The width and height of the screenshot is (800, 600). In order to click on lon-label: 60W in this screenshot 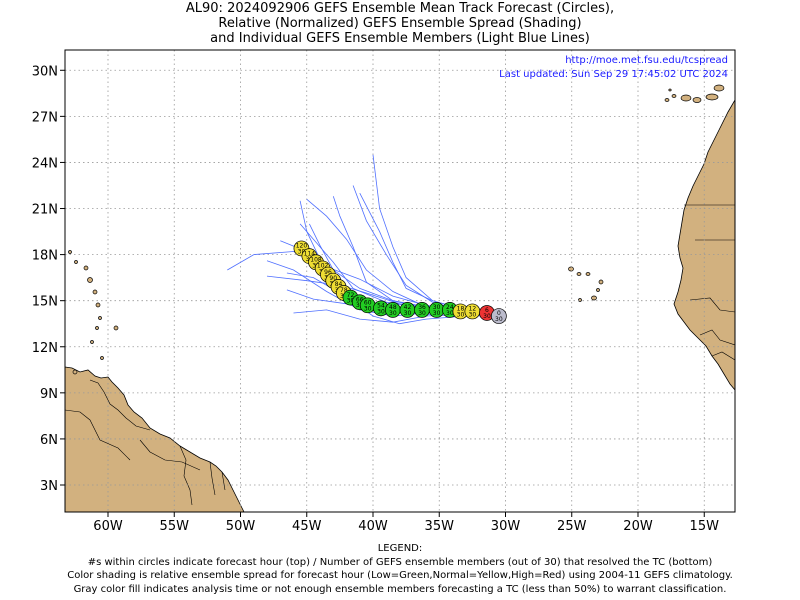, I will do `click(108, 526)`.